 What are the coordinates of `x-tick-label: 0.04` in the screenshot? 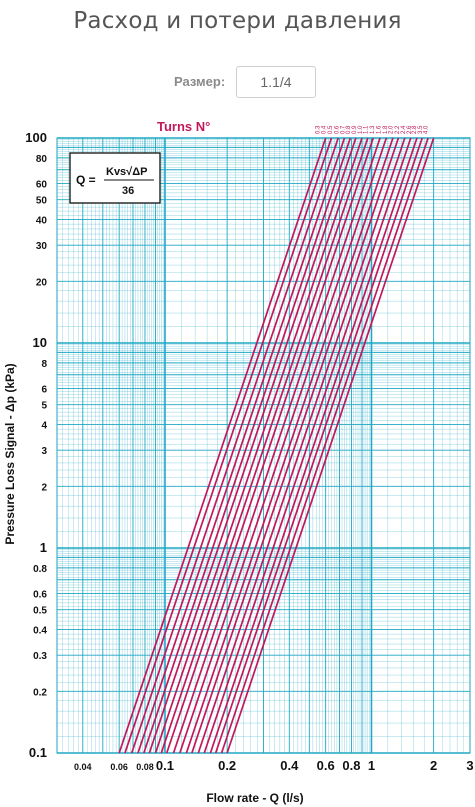 It's located at (83, 767).